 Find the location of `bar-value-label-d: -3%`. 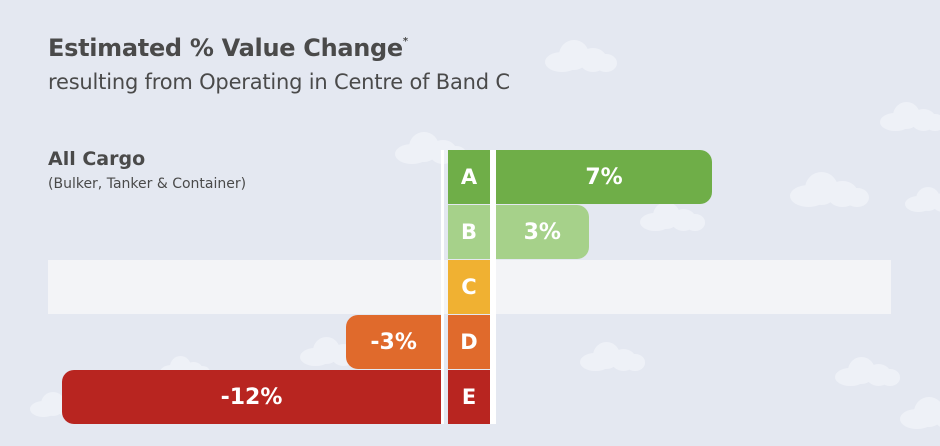

bar-value-label-d: -3% is located at coordinates (393, 342).